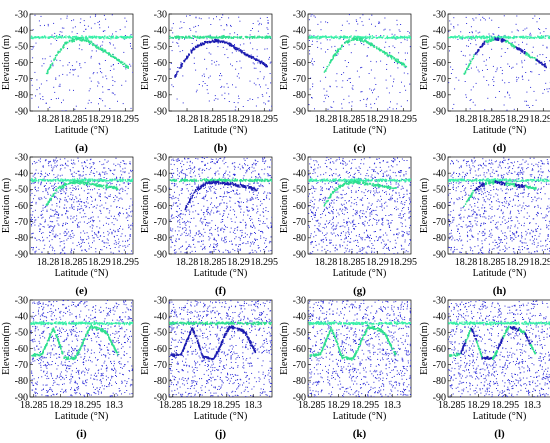 The height and width of the screenshot is (443, 550). What do you see at coordinates (126, 262) in the screenshot?
I see `x-tick-label: 18.295` at bounding box center [126, 262].